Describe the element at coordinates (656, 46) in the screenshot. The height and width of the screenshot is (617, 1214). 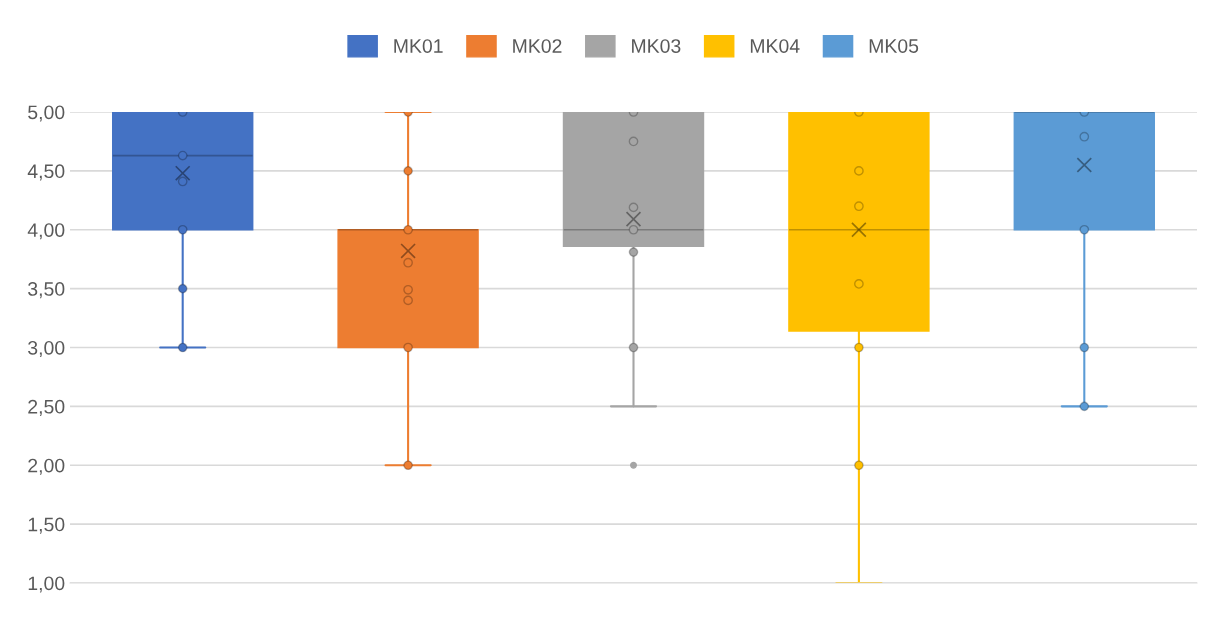
I see `legend-label: MK03` at that location.